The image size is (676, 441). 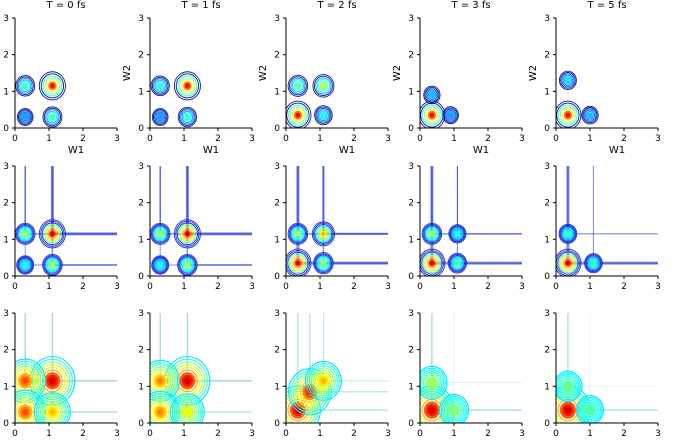 I want to click on panel: 0 1 2 3 0 1 2 3 W1 W2, so click(x=594, y=85).